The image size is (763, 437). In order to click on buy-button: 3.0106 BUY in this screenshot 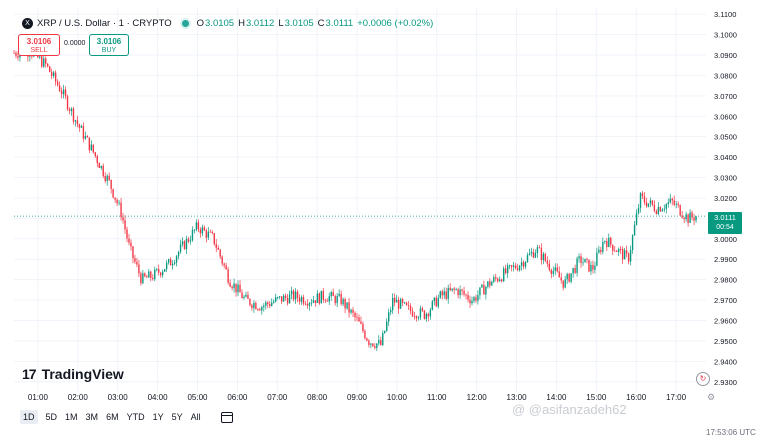, I will do `click(109, 45)`.